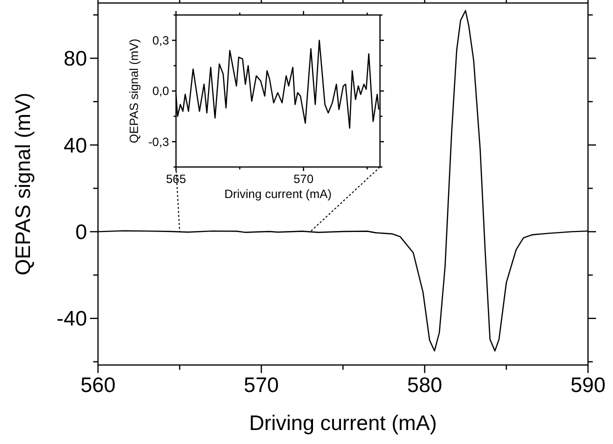  What do you see at coordinates (161, 41) in the screenshot?
I see `y-tick-label: 0,3` at bounding box center [161, 41].